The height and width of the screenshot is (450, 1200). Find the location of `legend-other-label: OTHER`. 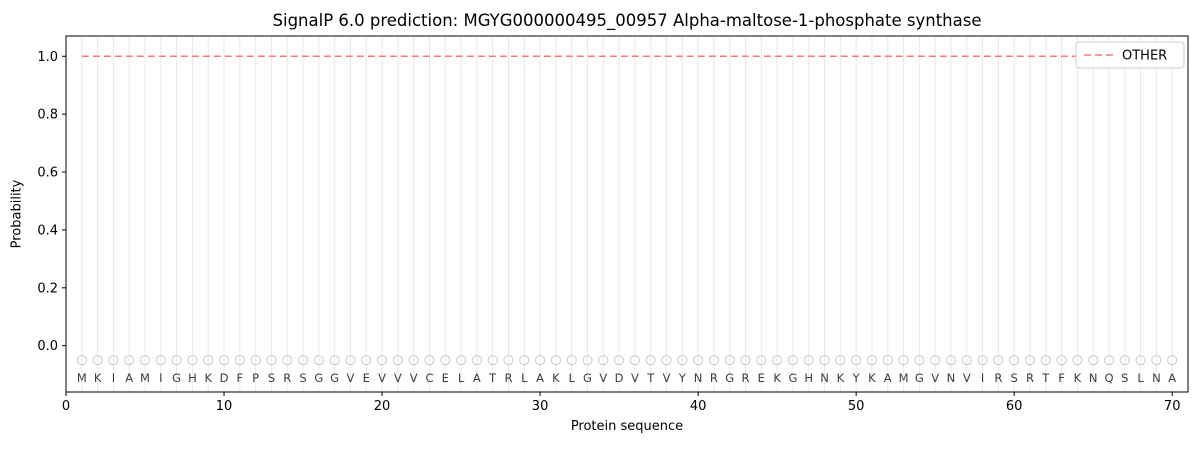

legend-other-label: OTHER is located at coordinates (1144, 56).